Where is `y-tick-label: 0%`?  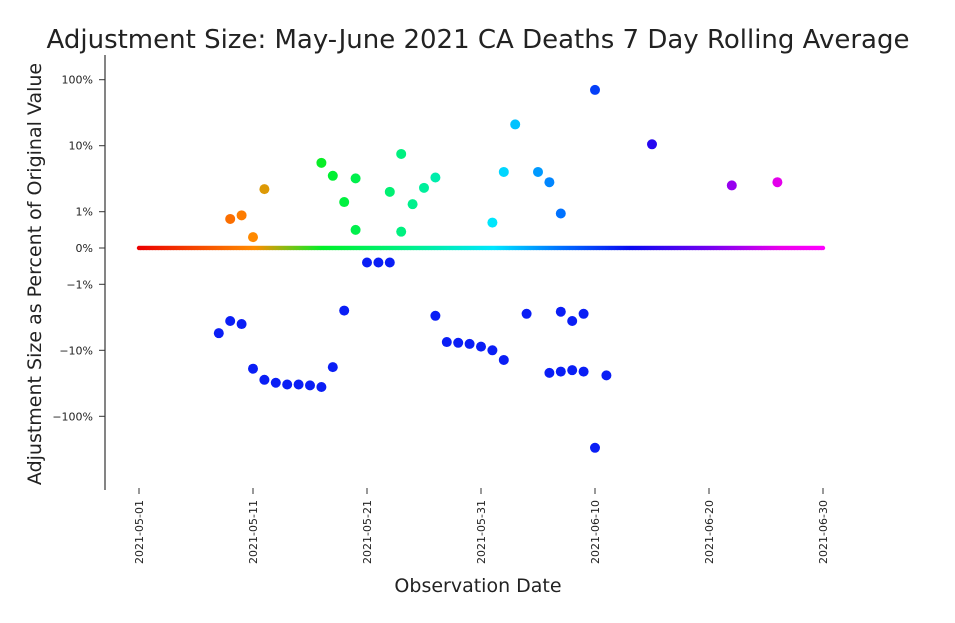
y-tick-label: 0% is located at coordinates (84, 248).